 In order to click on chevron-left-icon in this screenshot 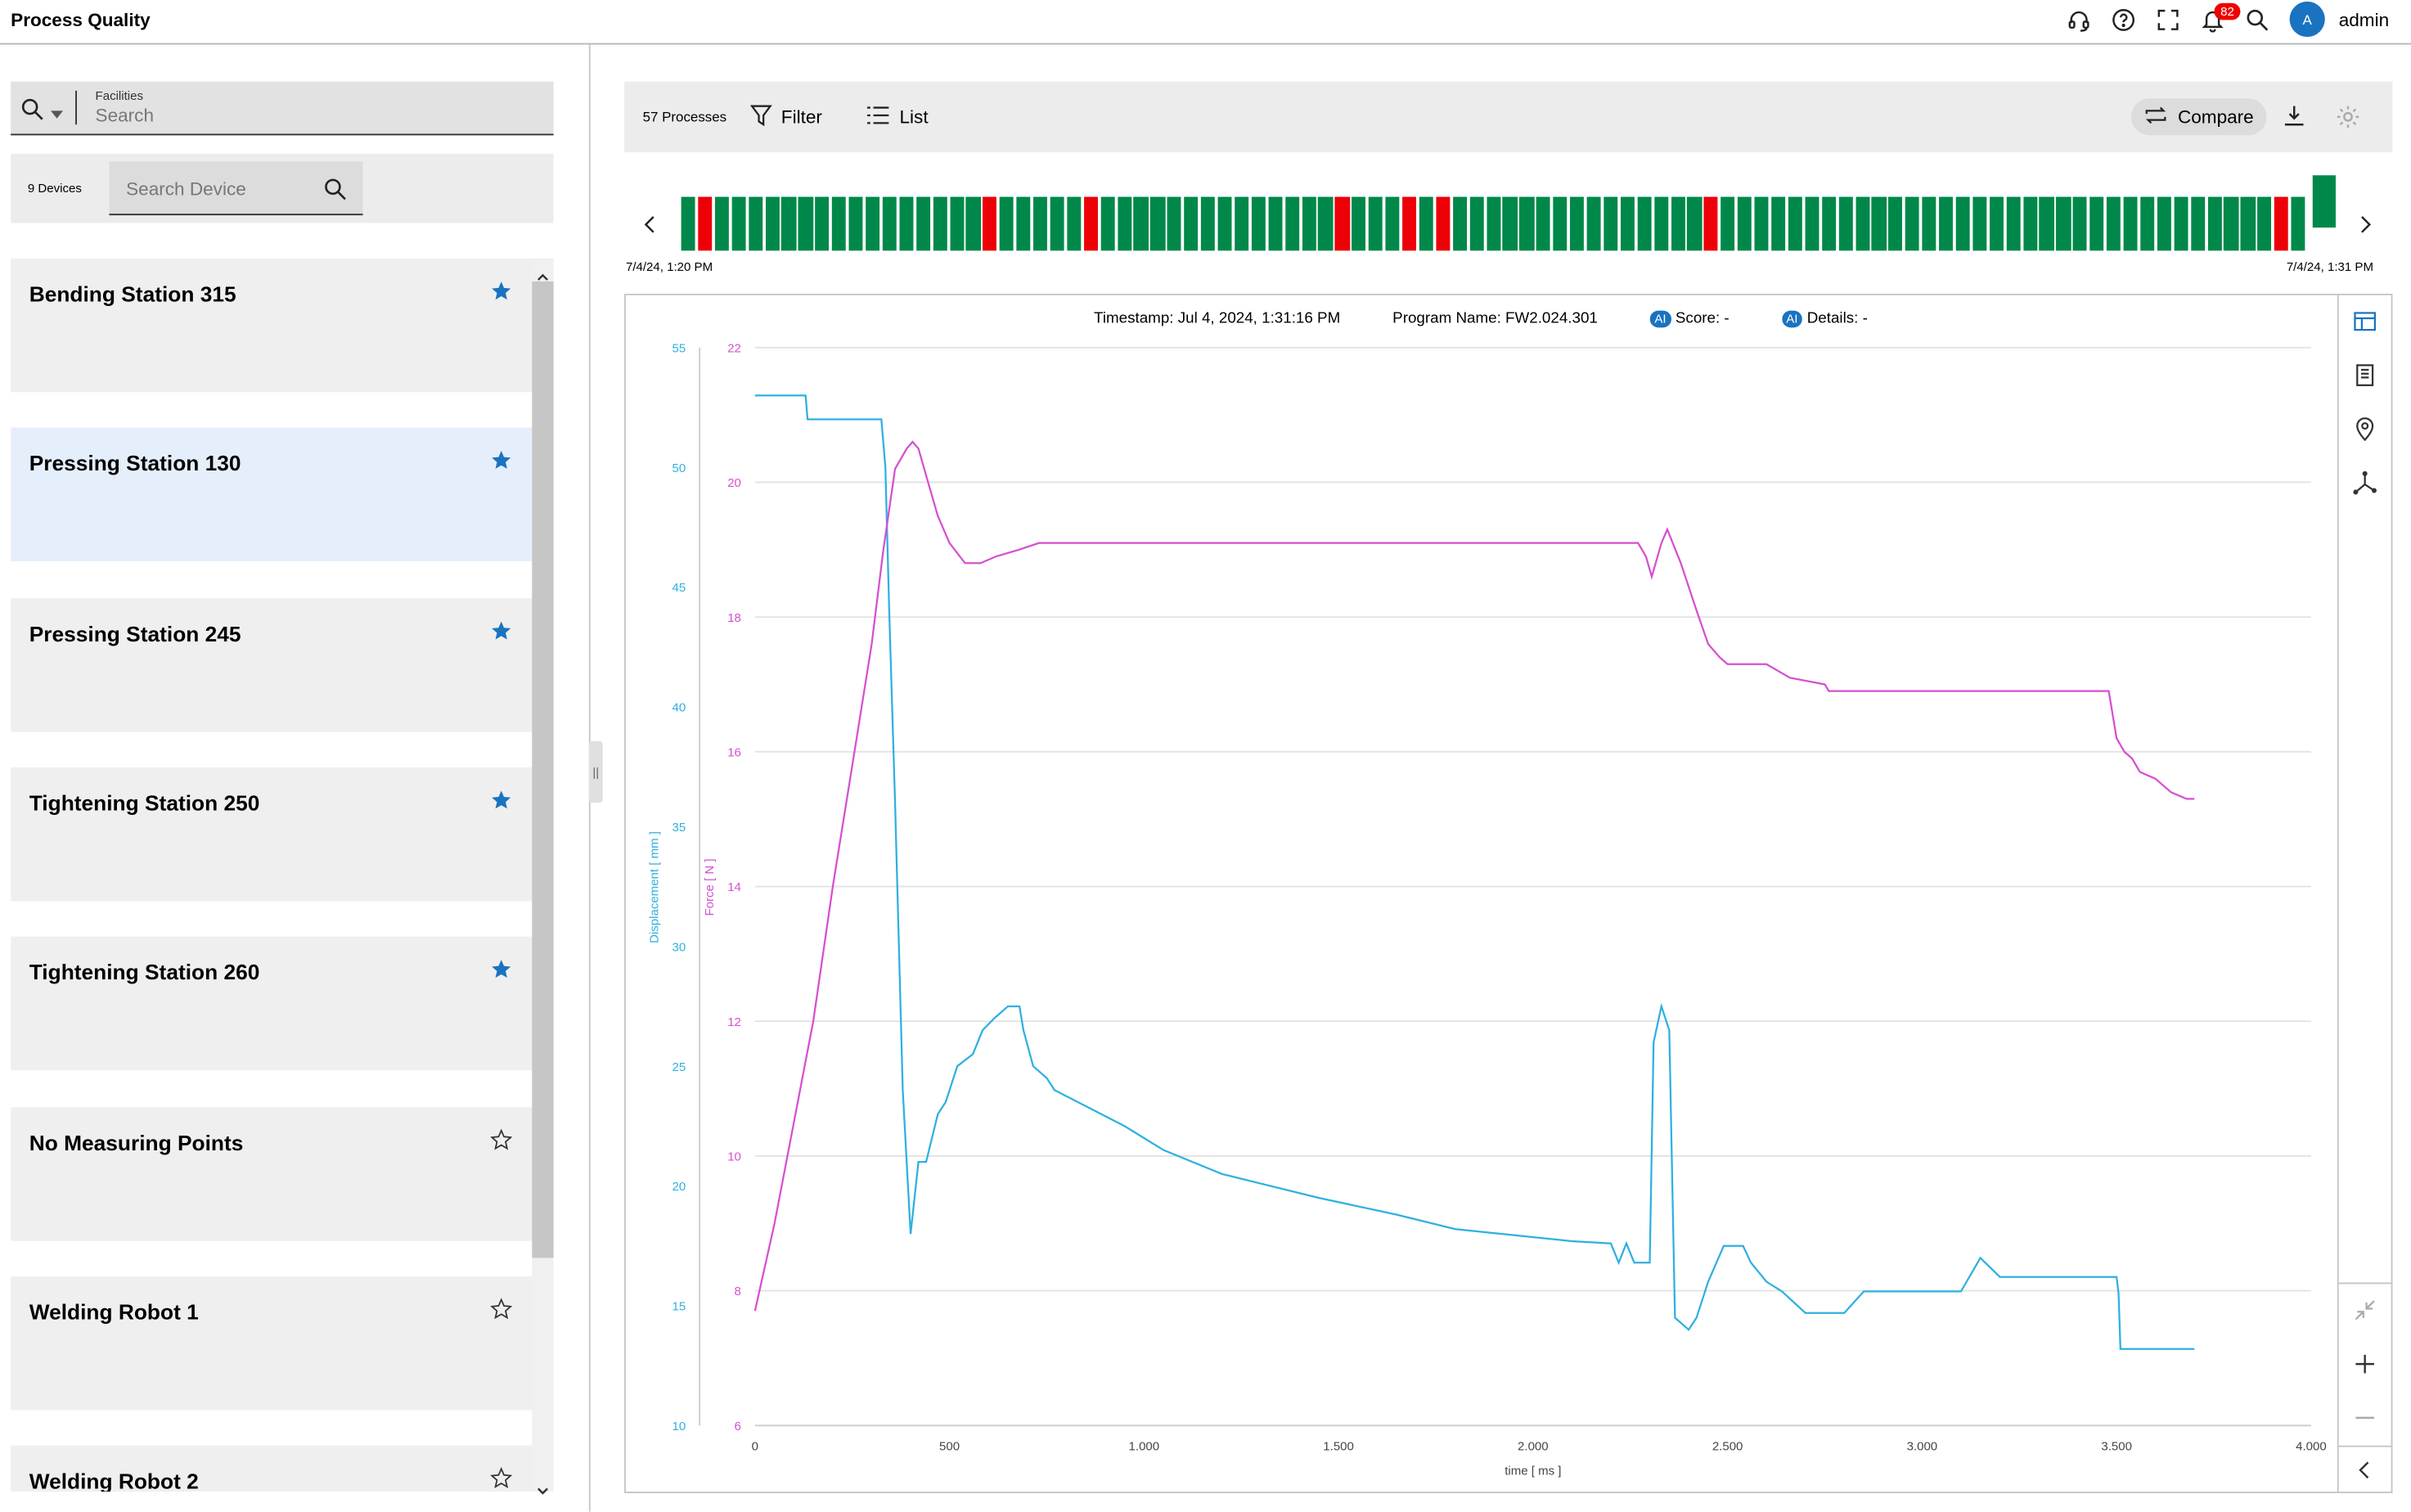, I will do `click(2365, 1475)`.